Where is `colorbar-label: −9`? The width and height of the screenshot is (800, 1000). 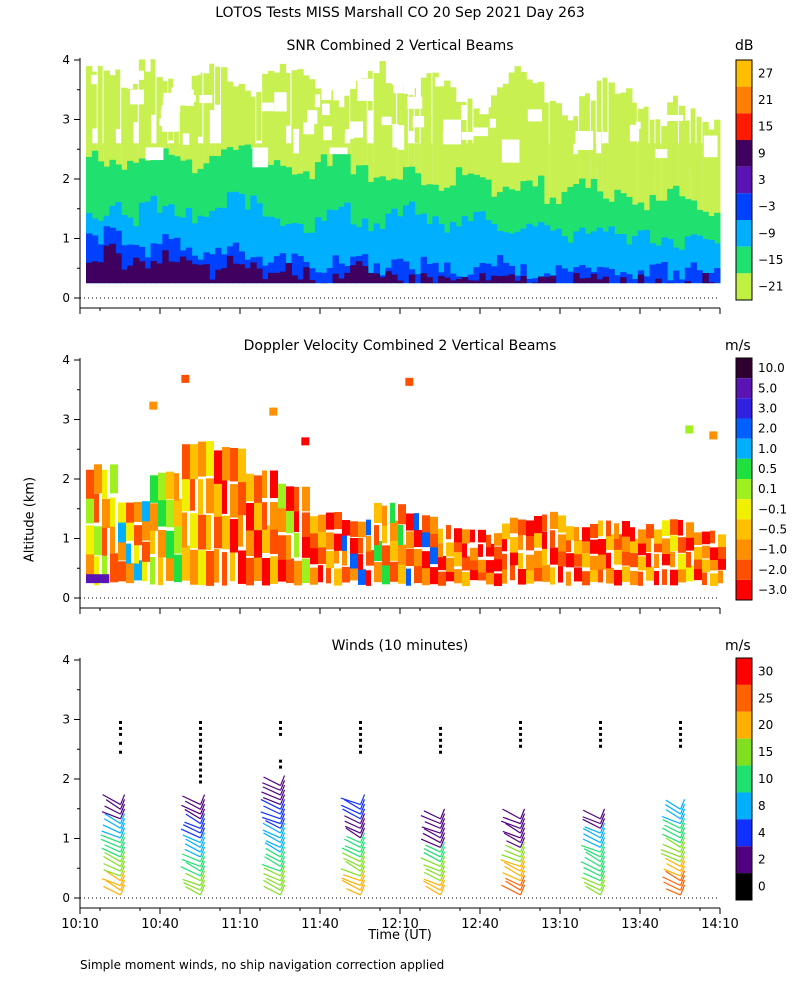
colorbar-label: −9 is located at coordinates (767, 233).